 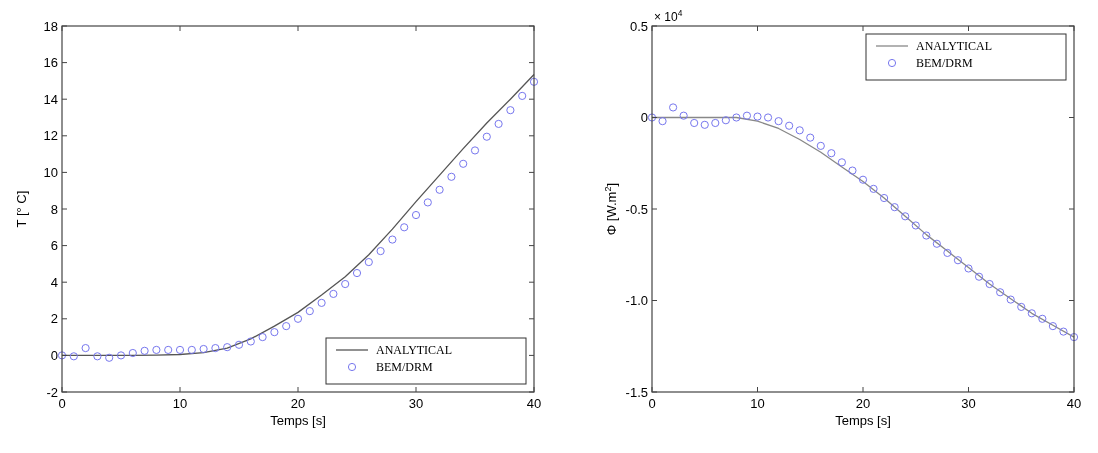 I want to click on x-tick-label: 30, so click(x=968, y=403).